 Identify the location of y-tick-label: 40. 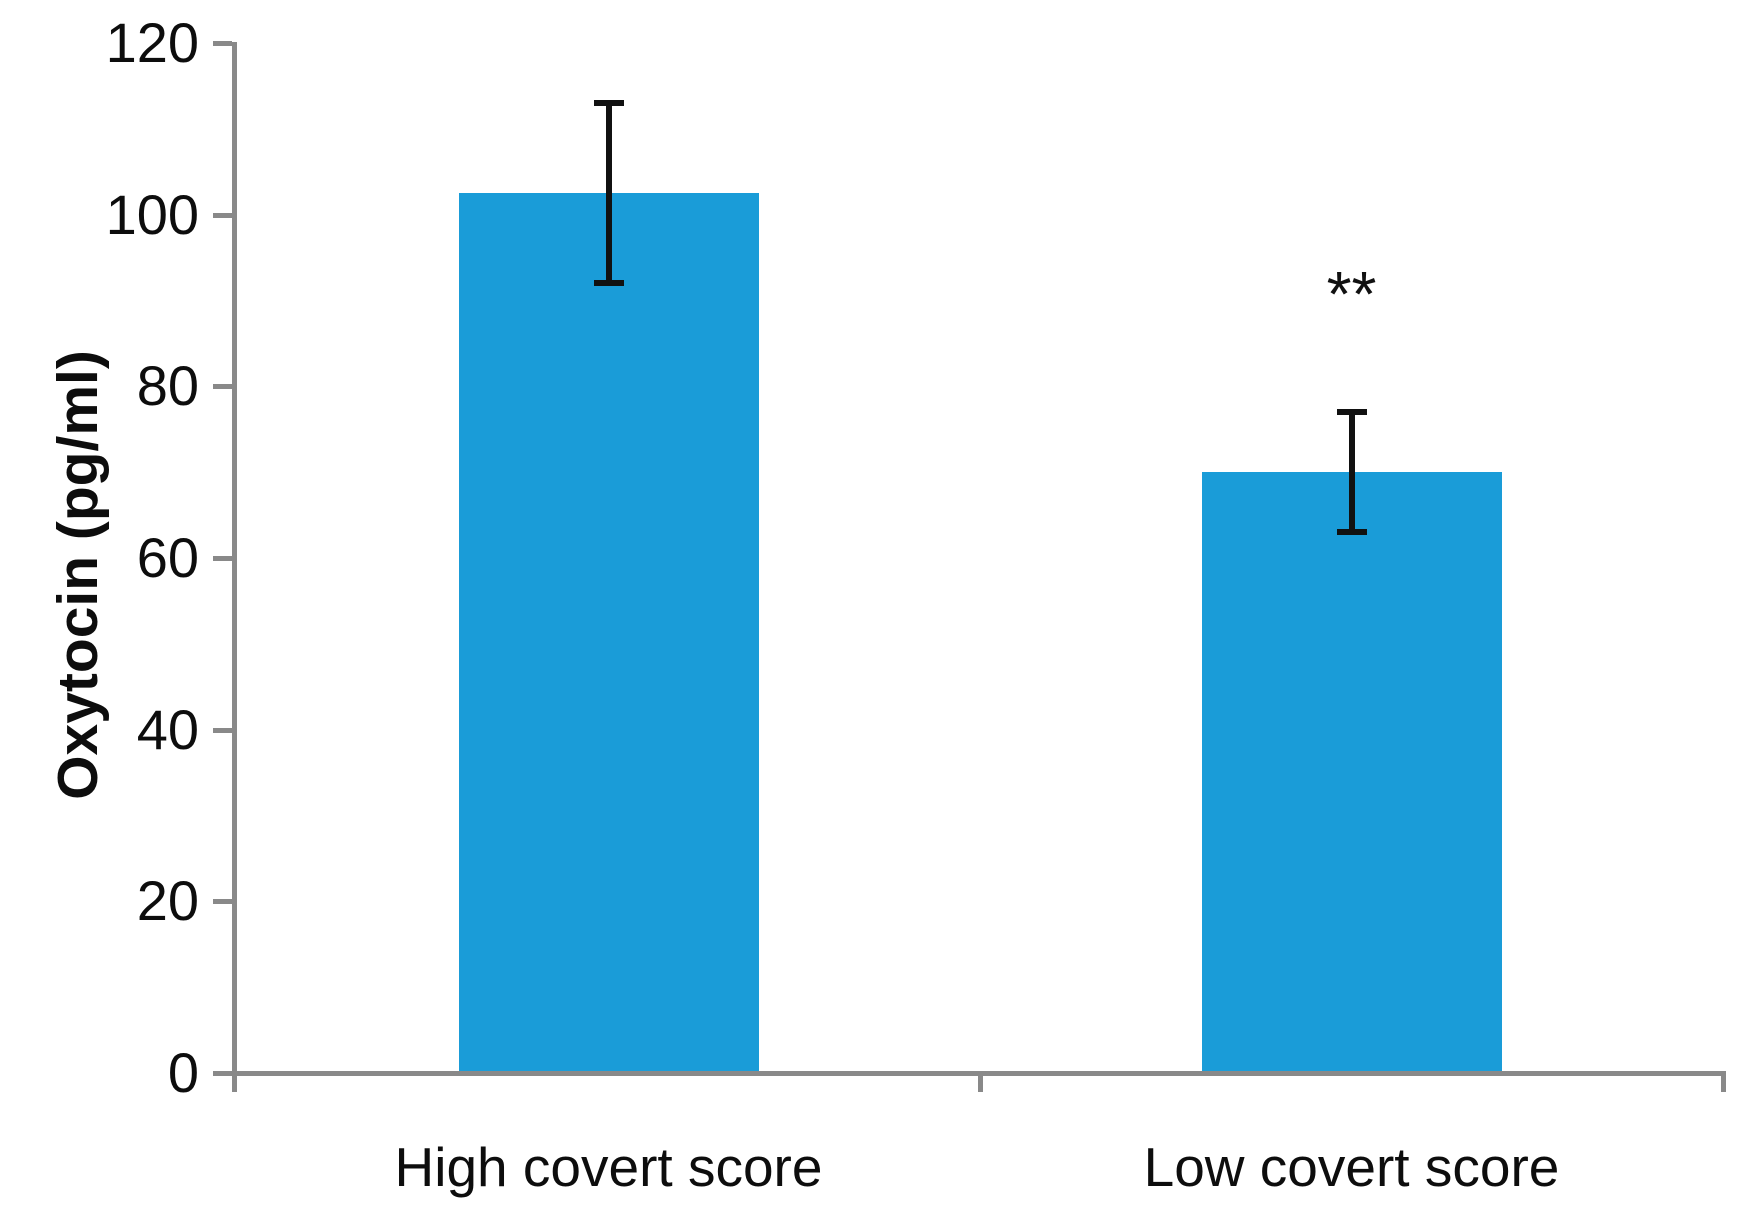
(167, 729).